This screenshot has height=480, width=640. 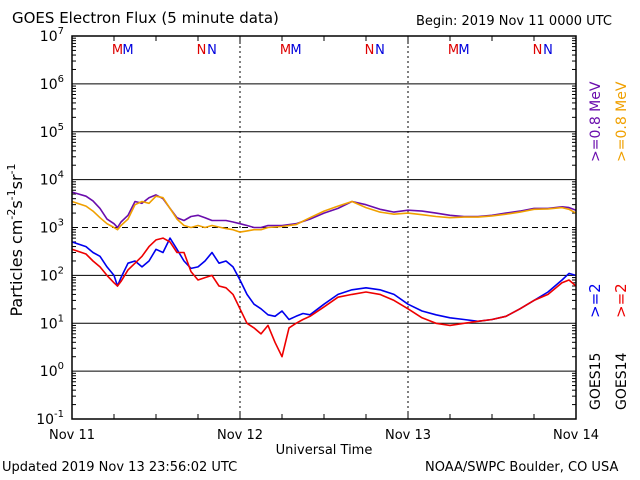 What do you see at coordinates (240, 435) in the screenshot?
I see `x-tick-label: Nov 12` at bounding box center [240, 435].